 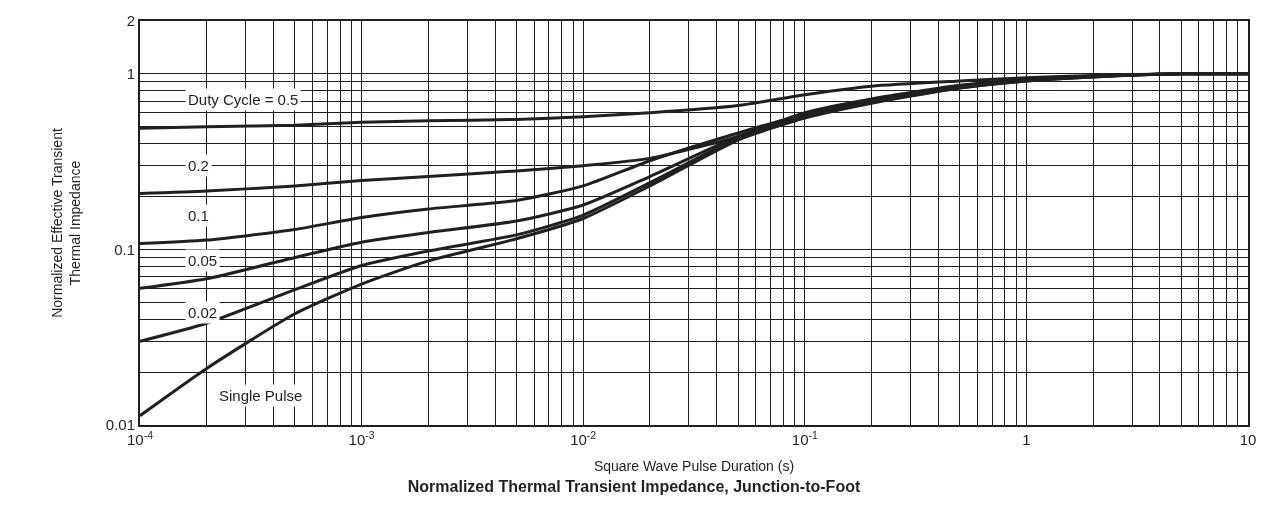 What do you see at coordinates (261, 395) in the screenshot?
I see `series-label: Single Pulse` at bounding box center [261, 395].